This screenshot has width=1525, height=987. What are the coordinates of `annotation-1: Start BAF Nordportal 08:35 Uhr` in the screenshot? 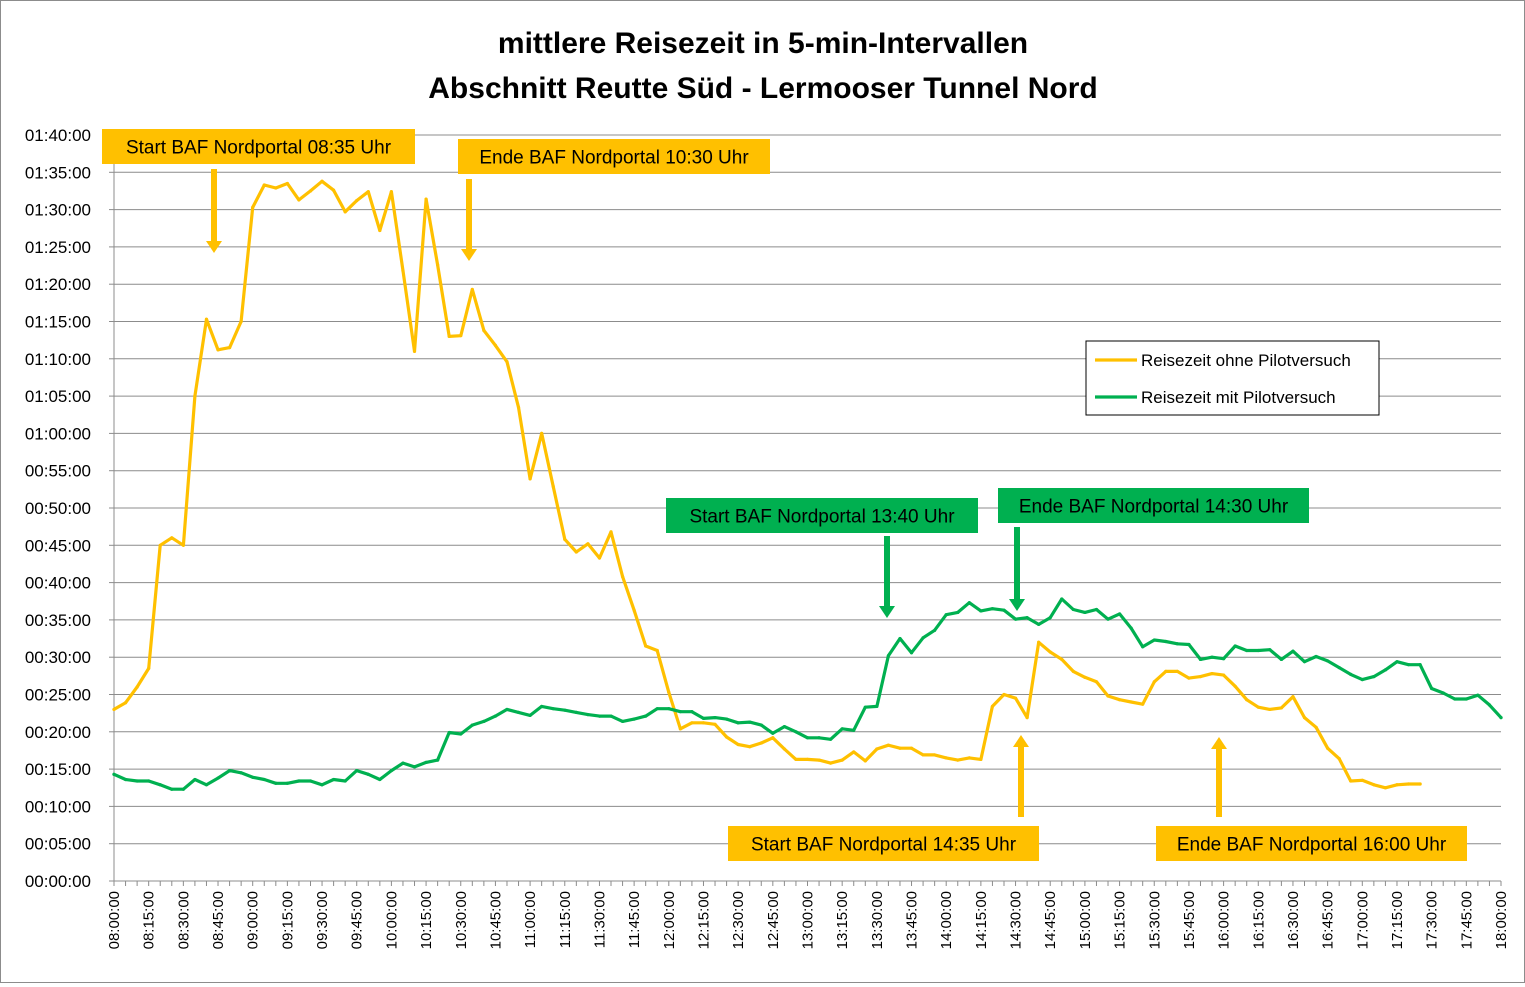 It's located at (258, 191).